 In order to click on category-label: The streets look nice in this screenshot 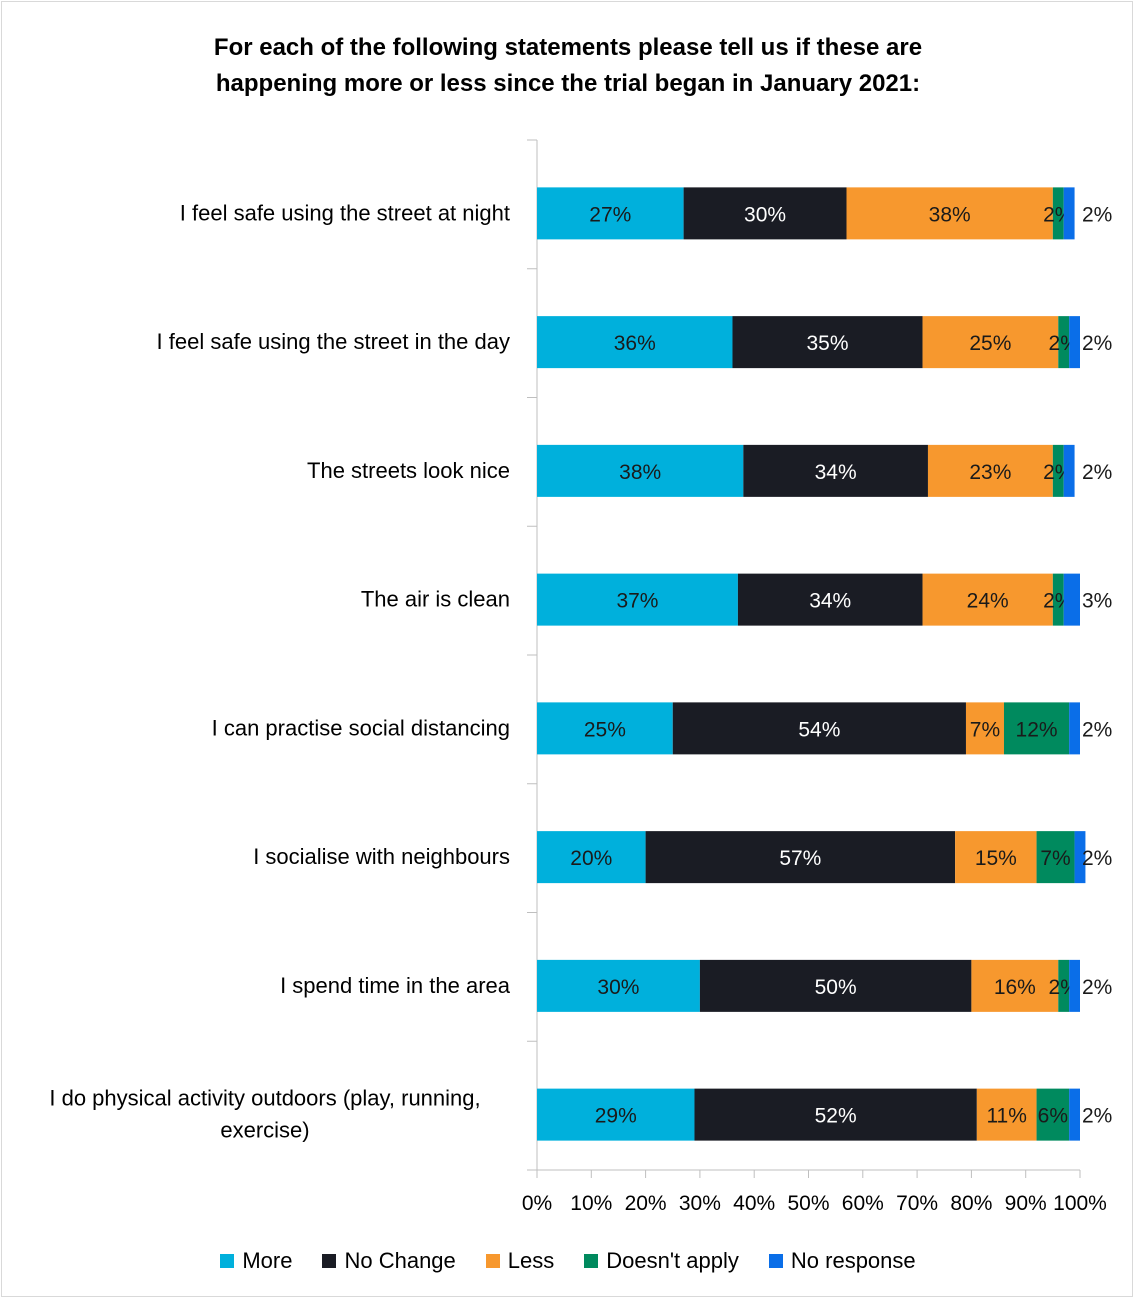, I will do `click(408, 470)`.